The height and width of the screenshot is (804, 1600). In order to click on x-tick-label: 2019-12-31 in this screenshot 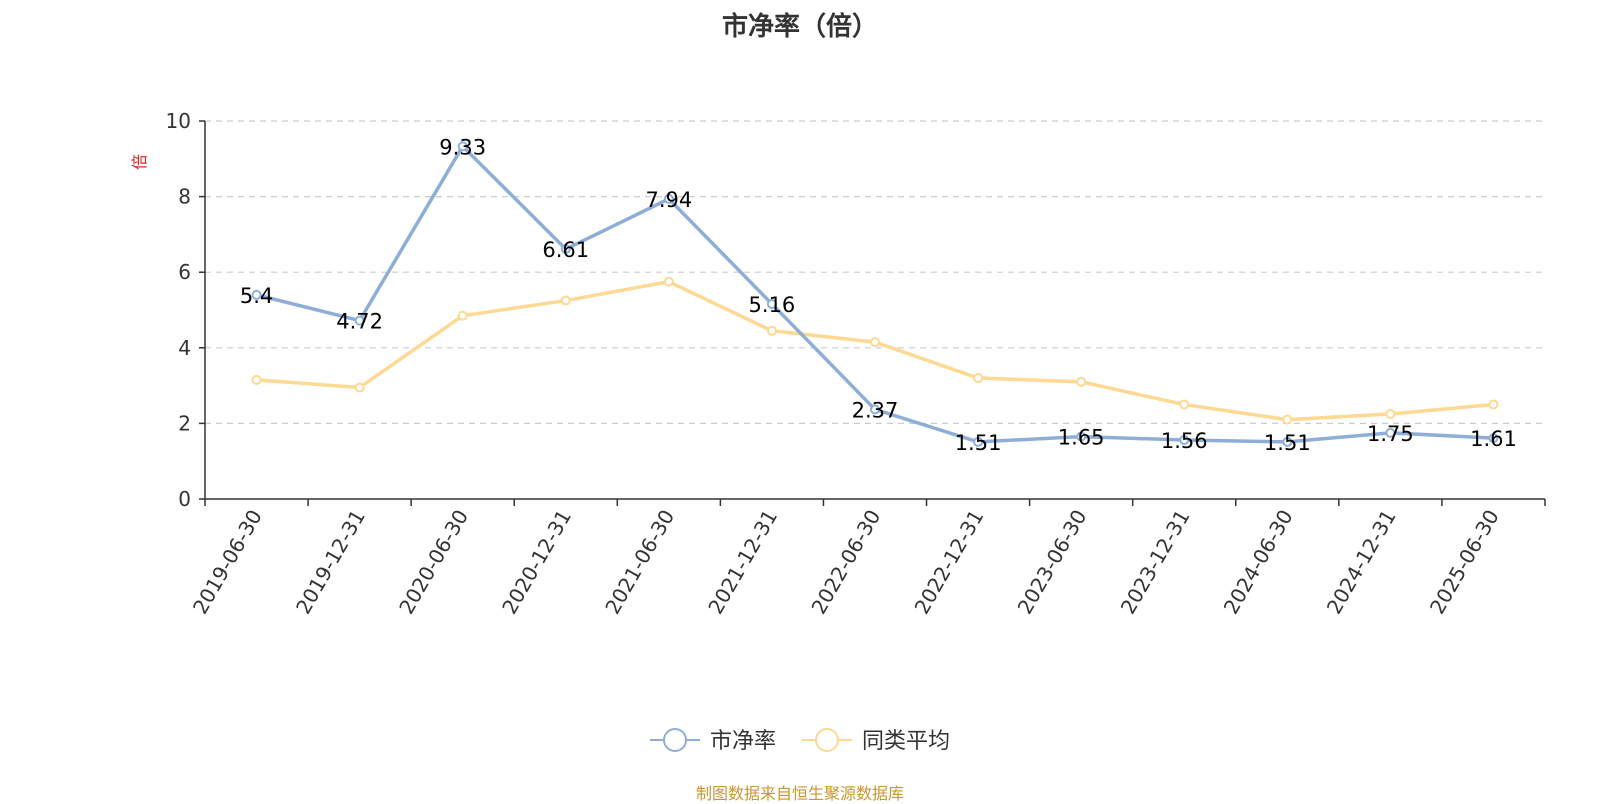, I will do `click(330, 562)`.